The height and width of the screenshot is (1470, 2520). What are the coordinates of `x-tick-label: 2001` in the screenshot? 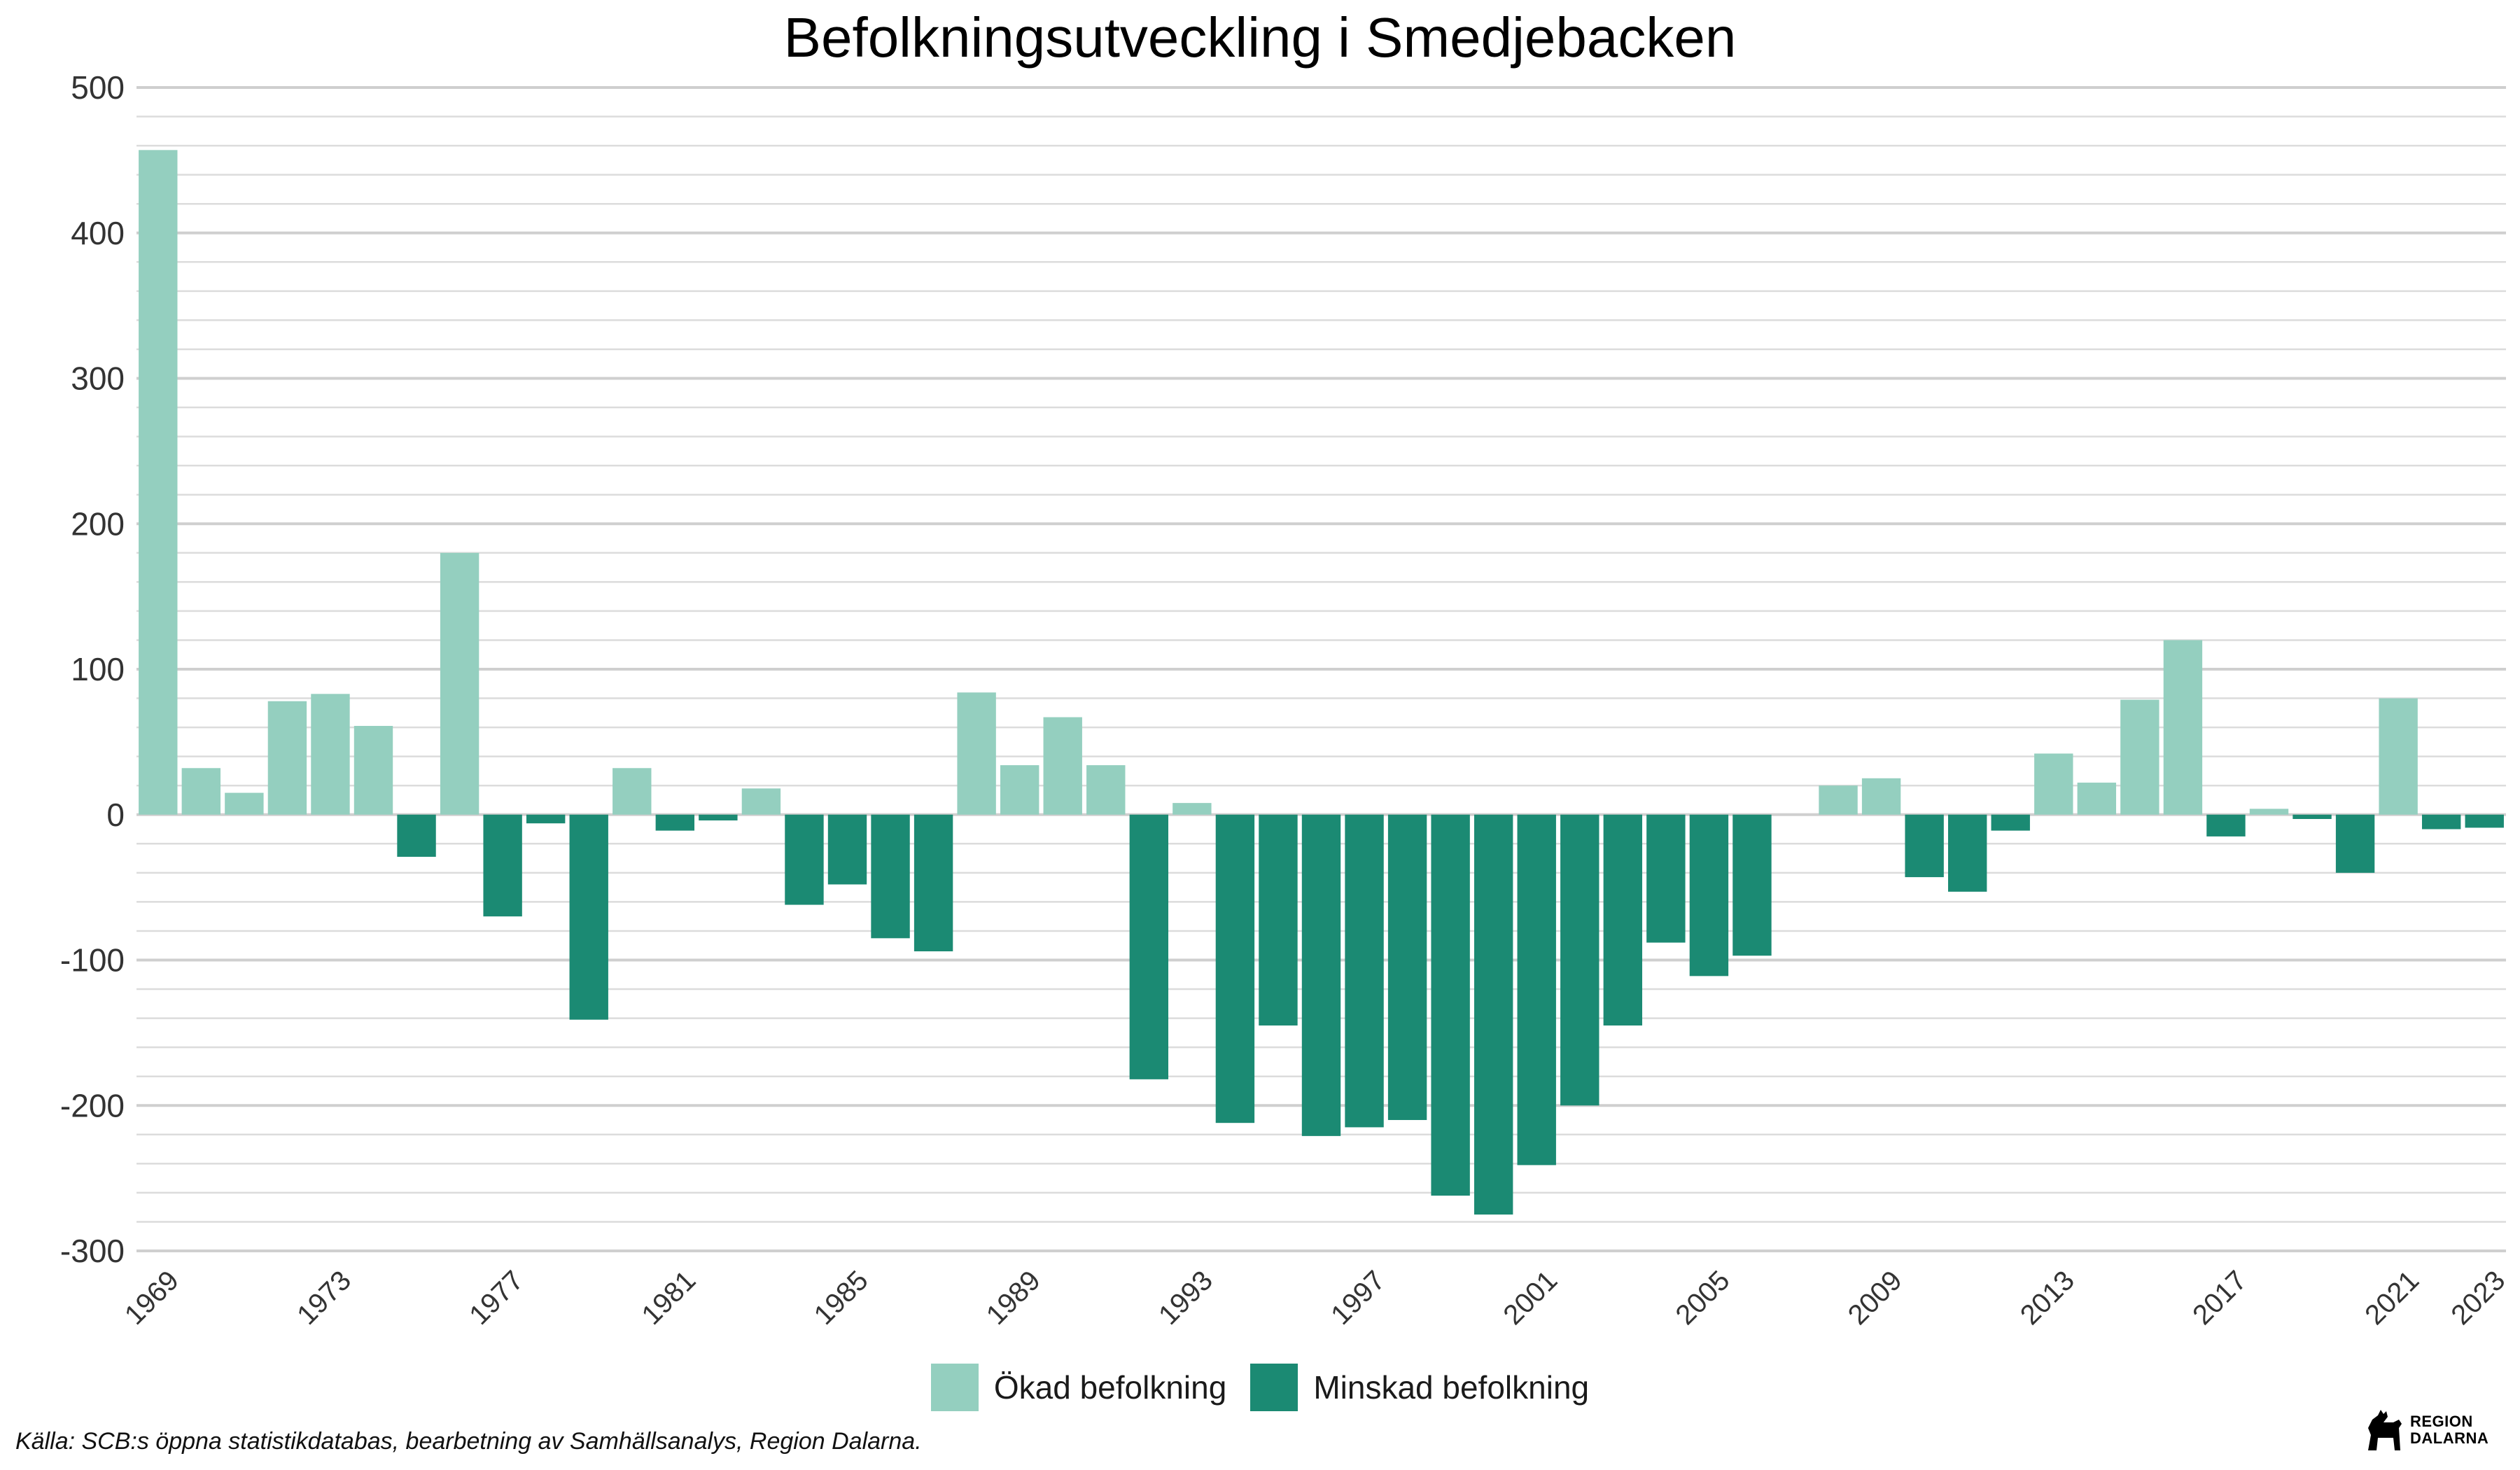 It's located at (1530, 1298).